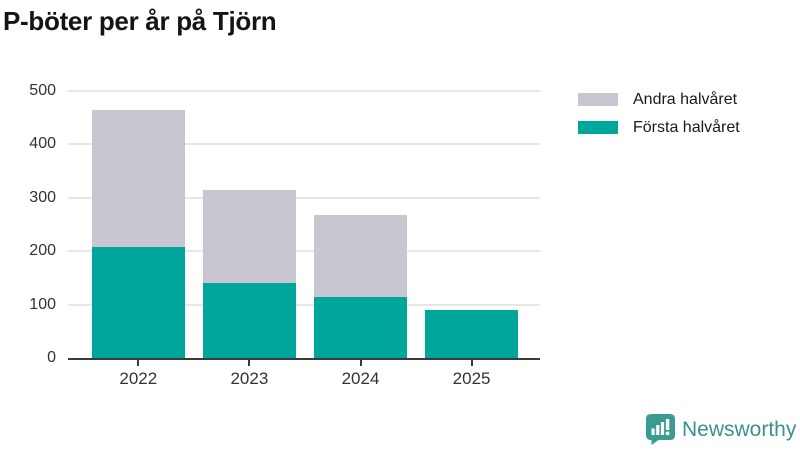 This screenshot has height=450, width=800. I want to click on x-axis-tick-label: 2025, so click(471, 378).